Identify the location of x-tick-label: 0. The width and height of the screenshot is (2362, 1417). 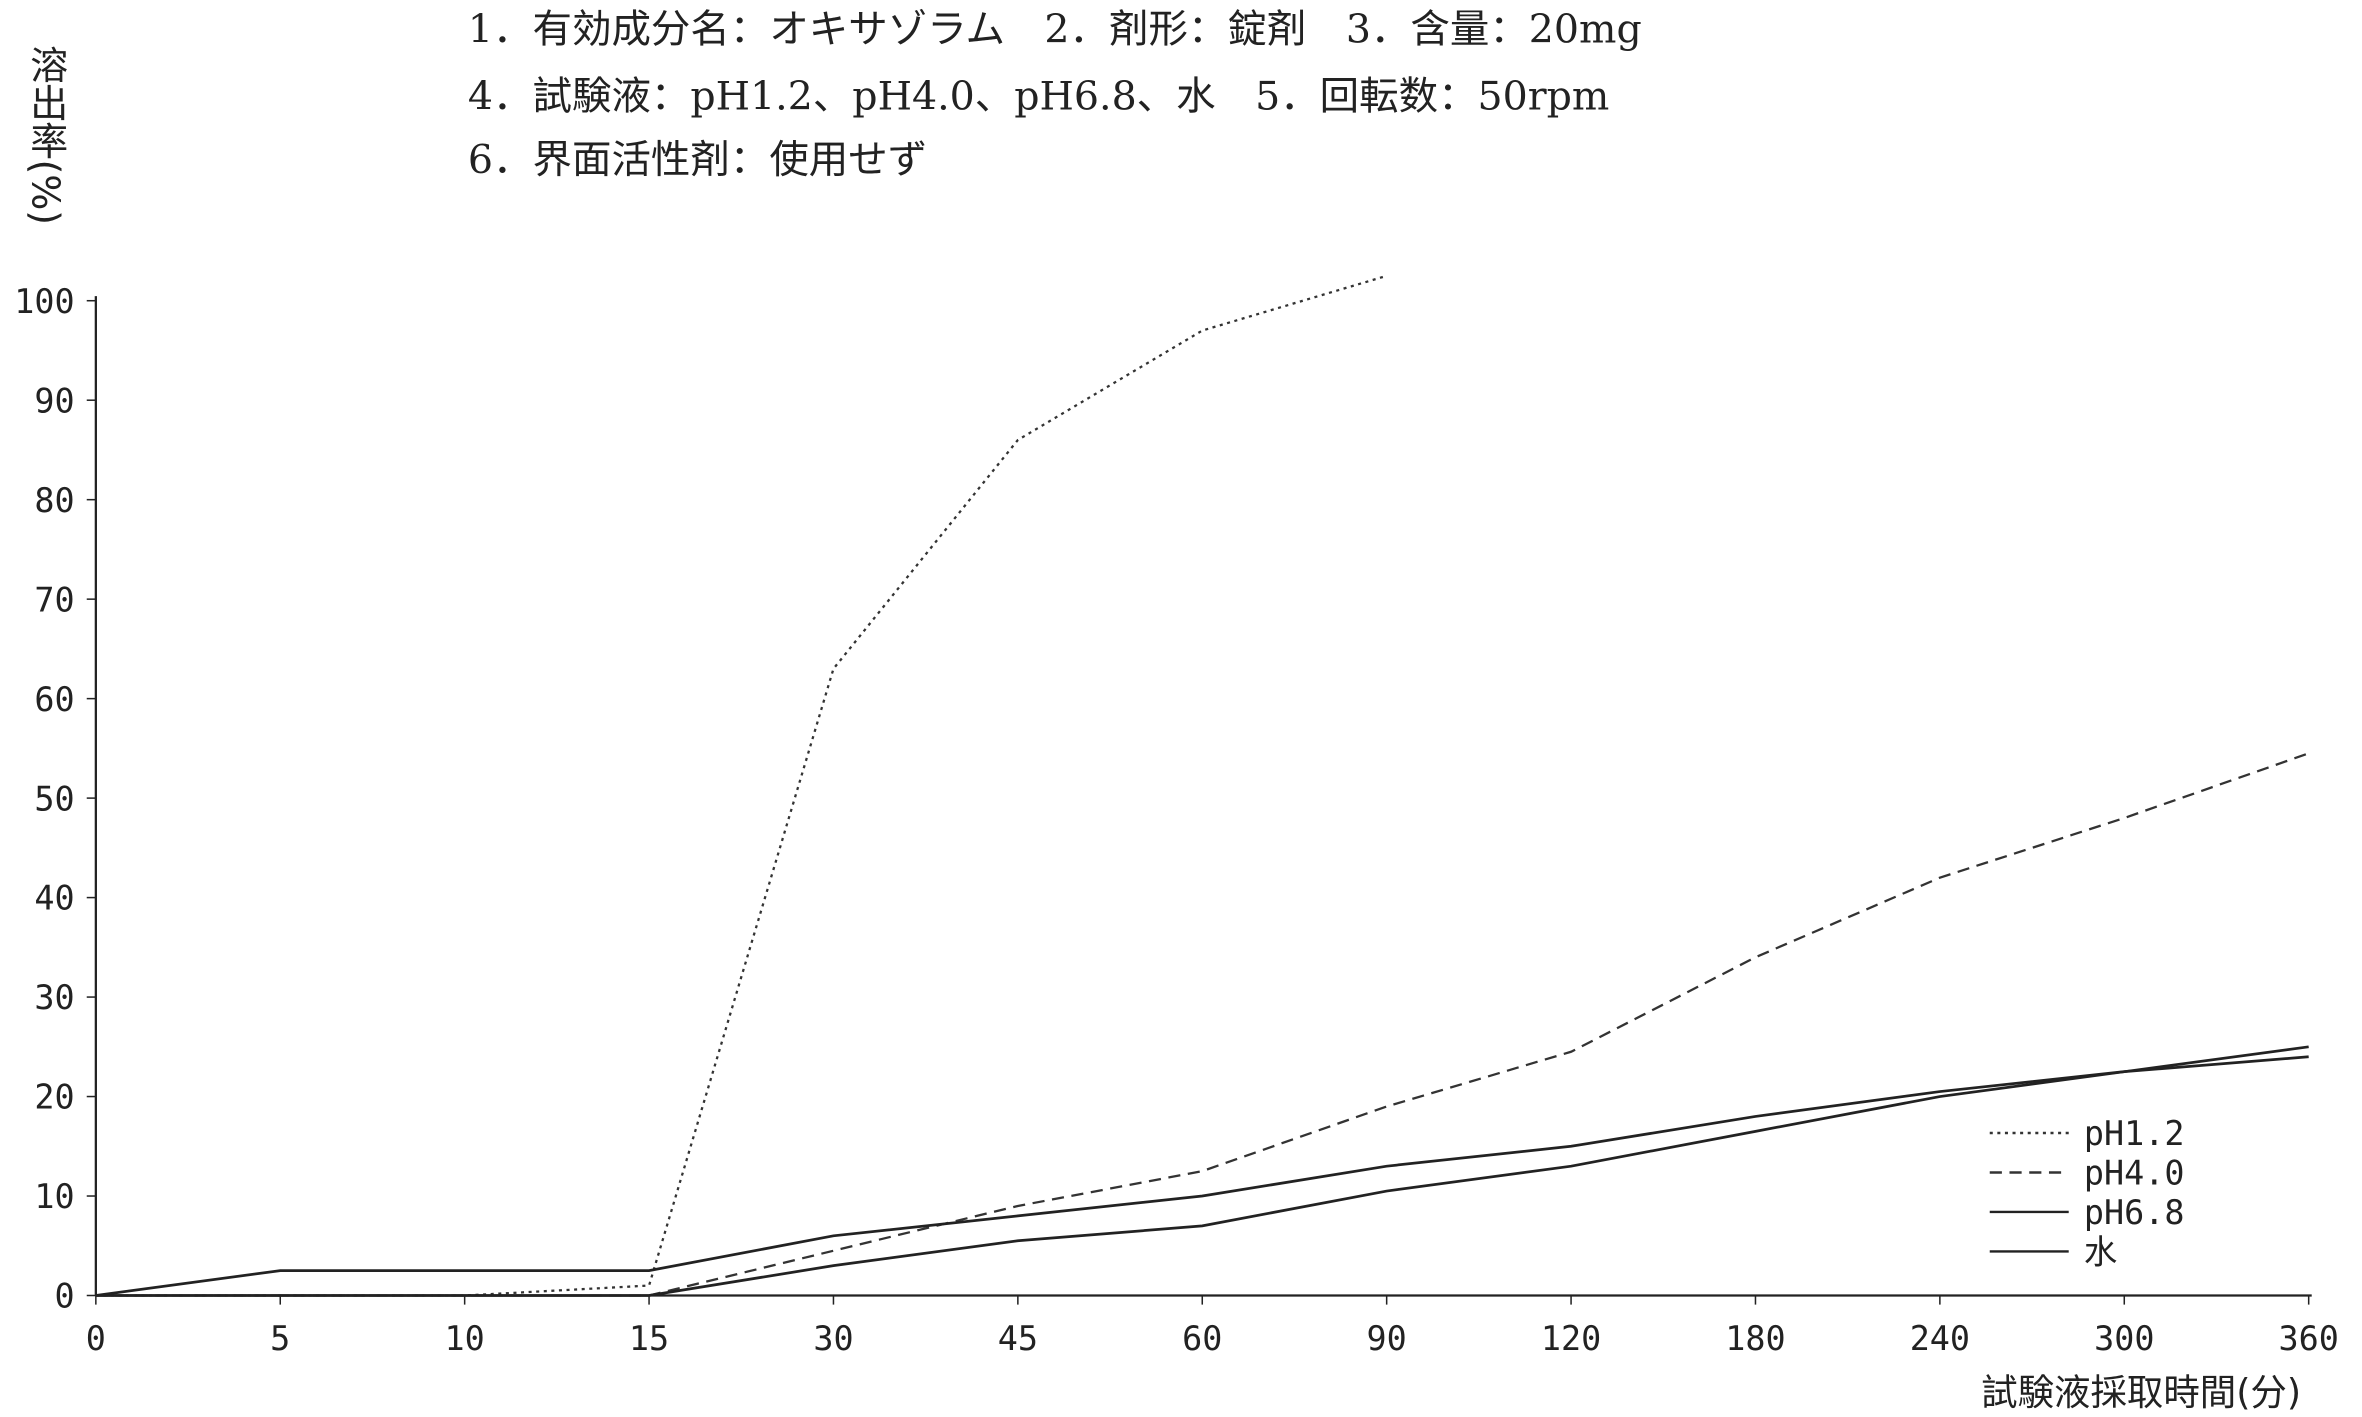
(96, 1338).